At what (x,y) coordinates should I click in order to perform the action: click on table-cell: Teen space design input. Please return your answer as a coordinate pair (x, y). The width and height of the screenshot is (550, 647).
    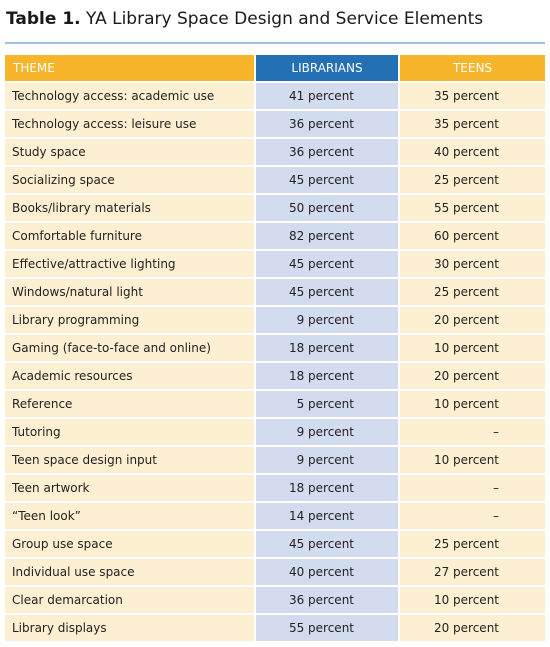
    Looking at the image, I should click on (130, 460).